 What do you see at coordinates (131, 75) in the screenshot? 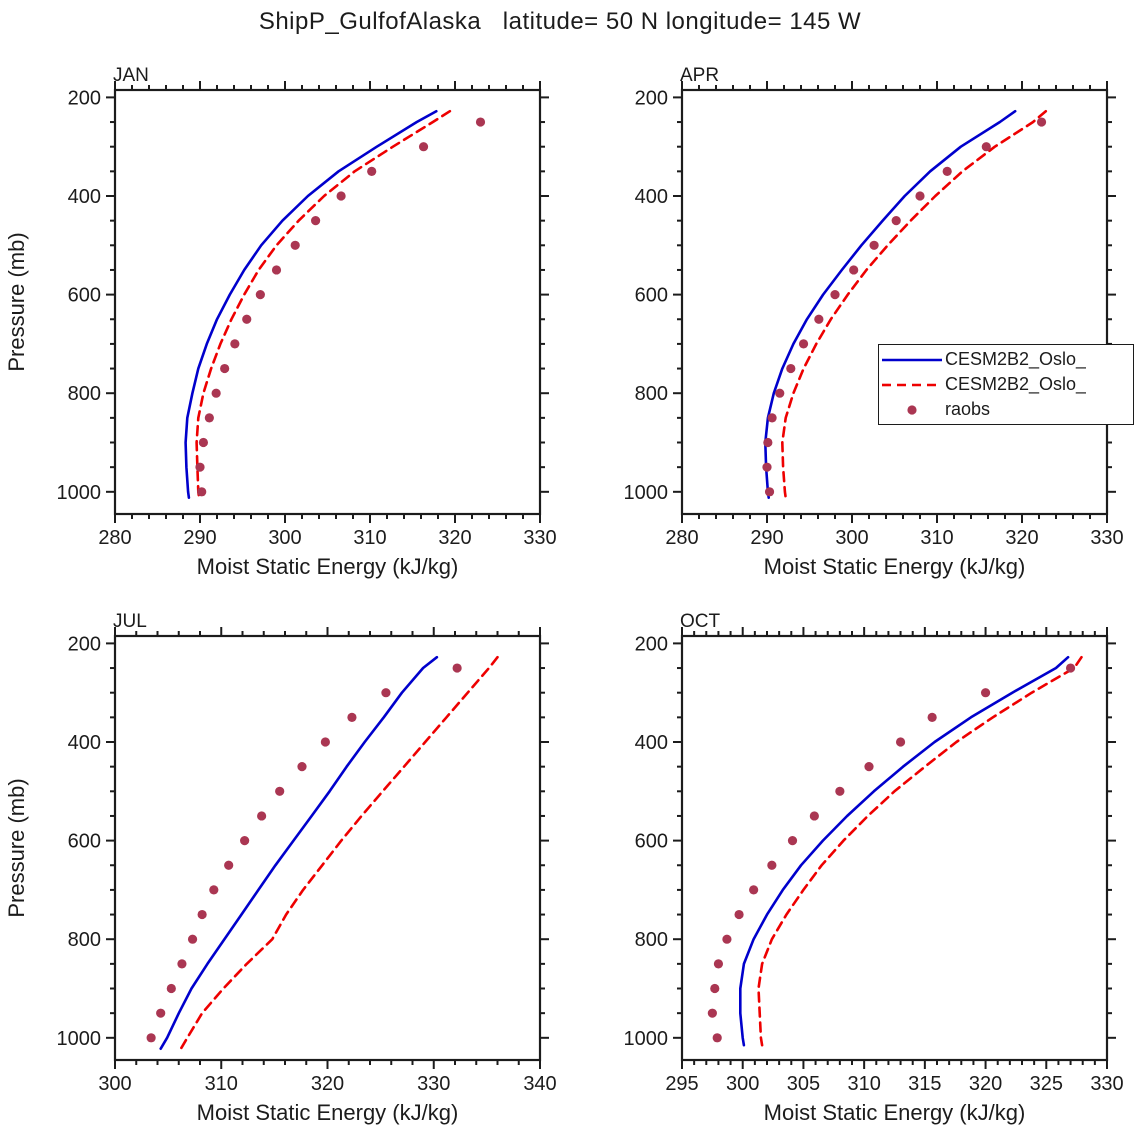
I see `svg-text: JAN` at bounding box center [131, 75].